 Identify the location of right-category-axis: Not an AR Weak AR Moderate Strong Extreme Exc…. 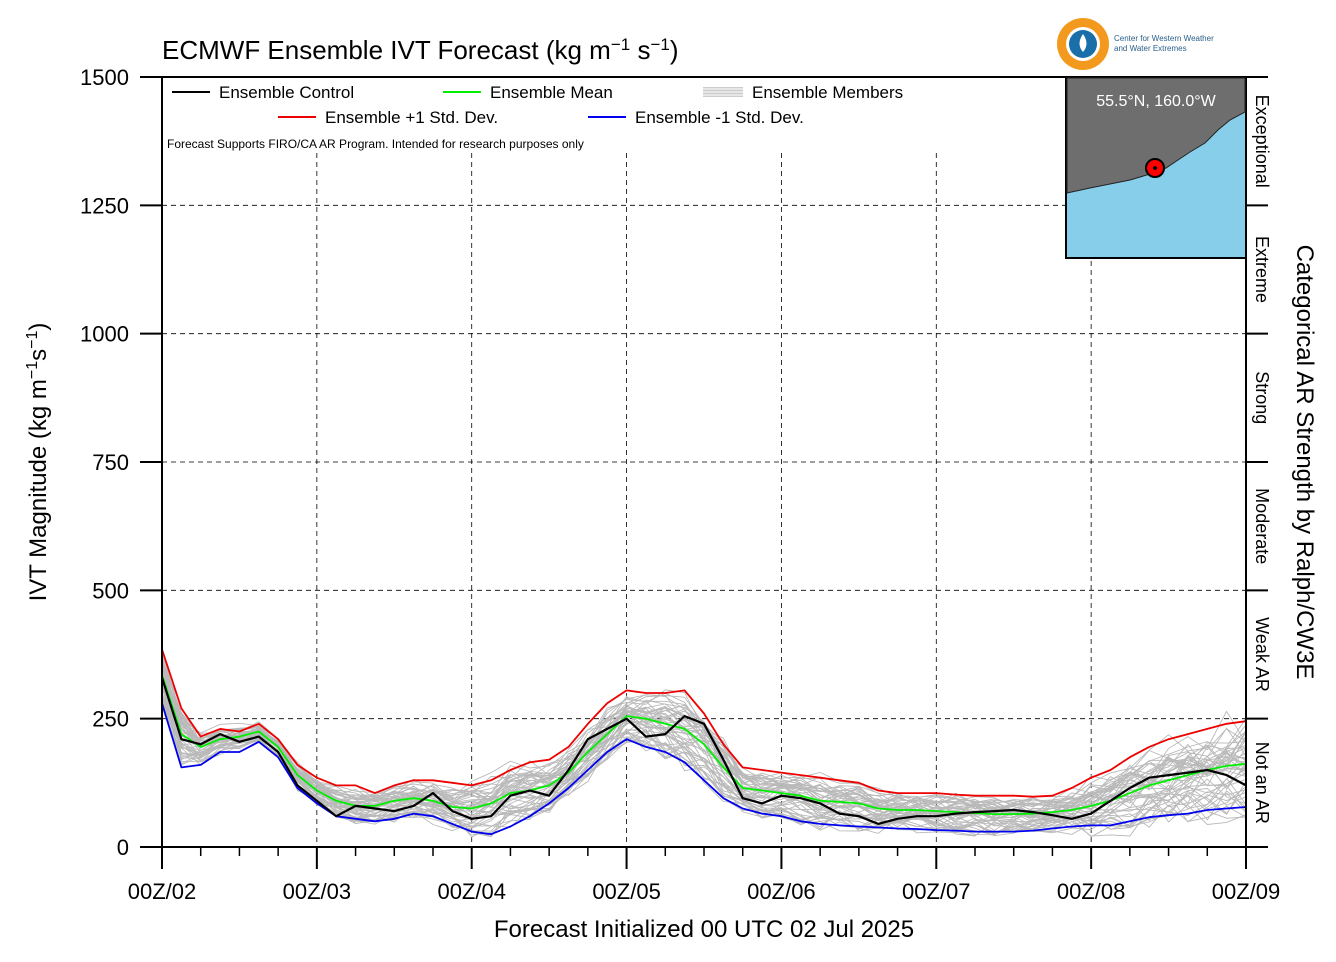
(1259, 462).